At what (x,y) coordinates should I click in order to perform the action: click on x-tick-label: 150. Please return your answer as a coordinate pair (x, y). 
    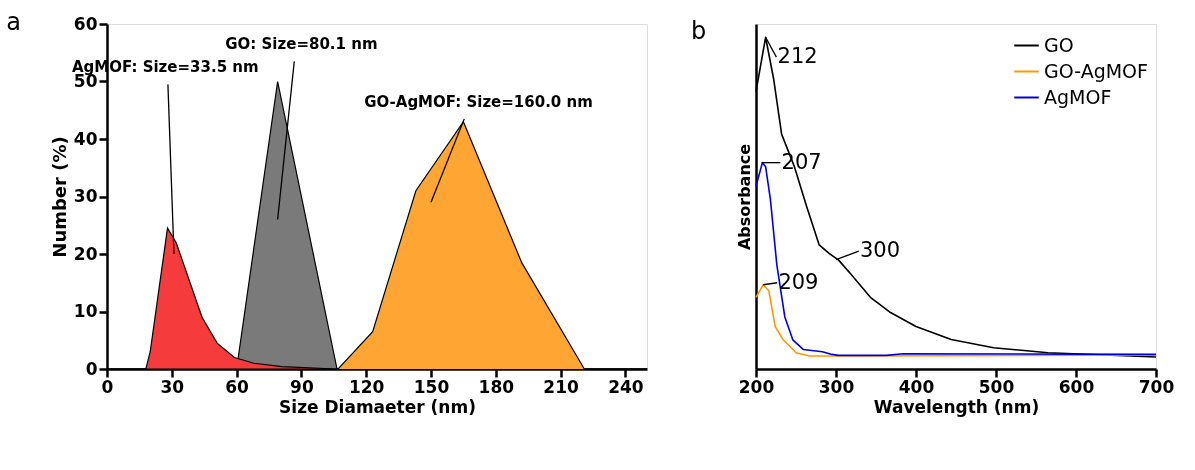
    Looking at the image, I should click on (431, 386).